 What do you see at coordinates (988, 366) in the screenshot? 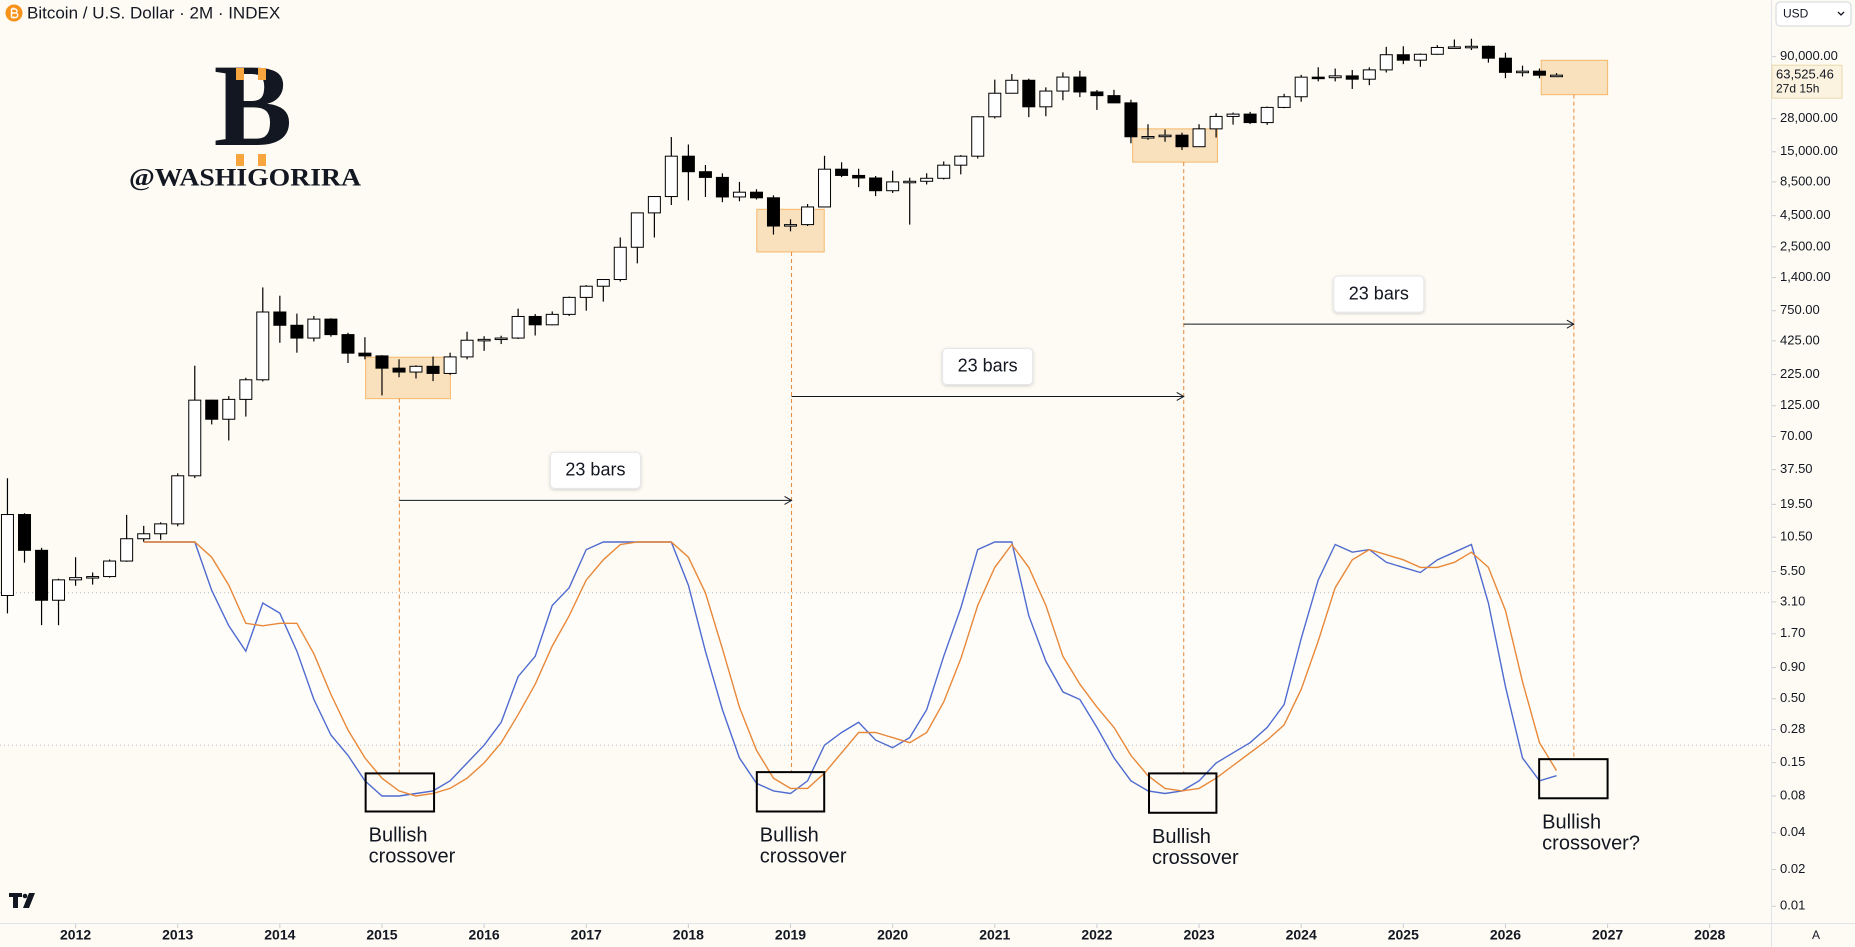
I see `bar-count-label: 23 bars` at bounding box center [988, 366].